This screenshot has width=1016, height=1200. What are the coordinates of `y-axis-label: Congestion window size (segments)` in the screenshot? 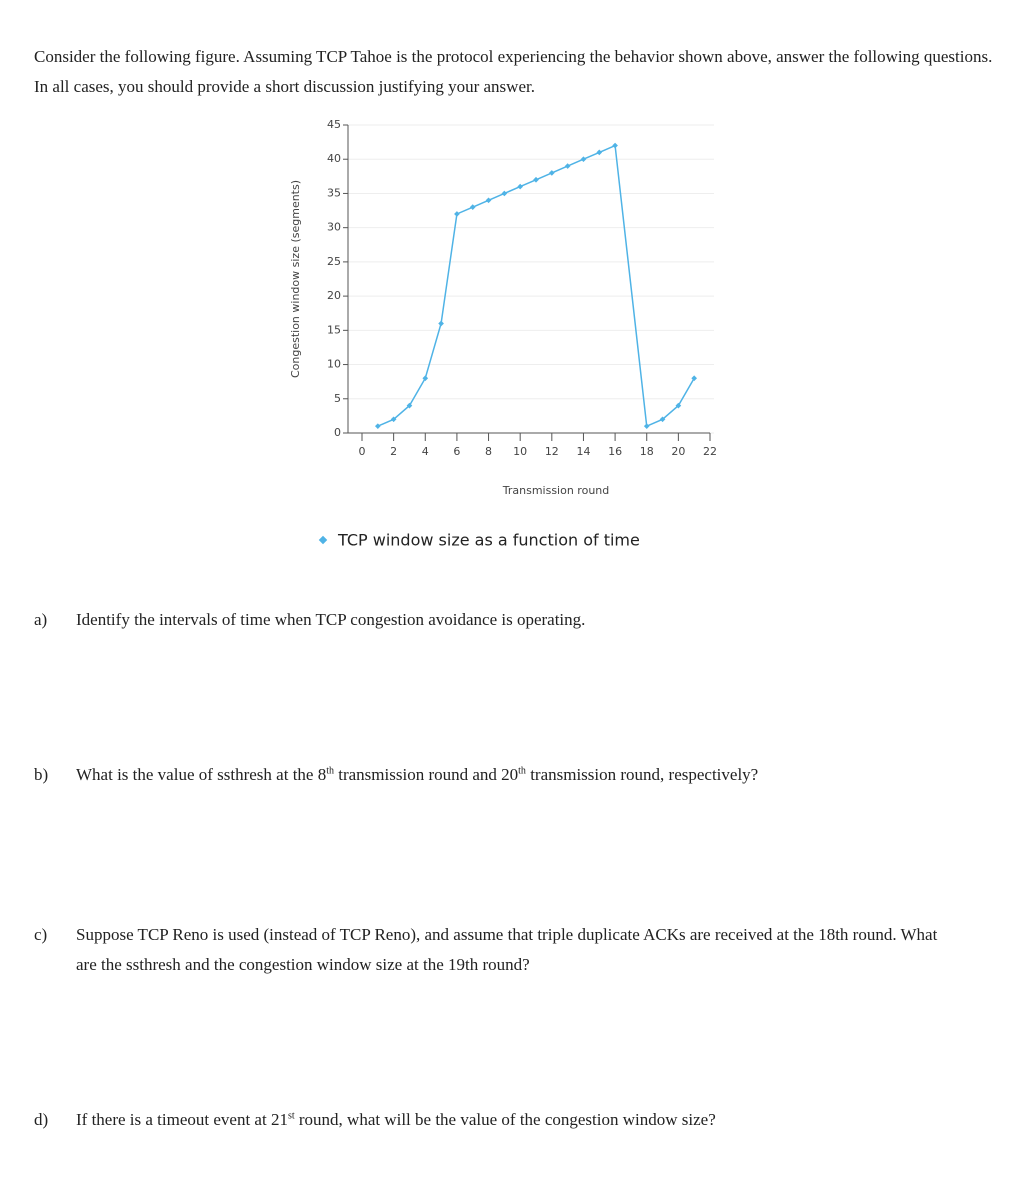 It's located at (295, 279).